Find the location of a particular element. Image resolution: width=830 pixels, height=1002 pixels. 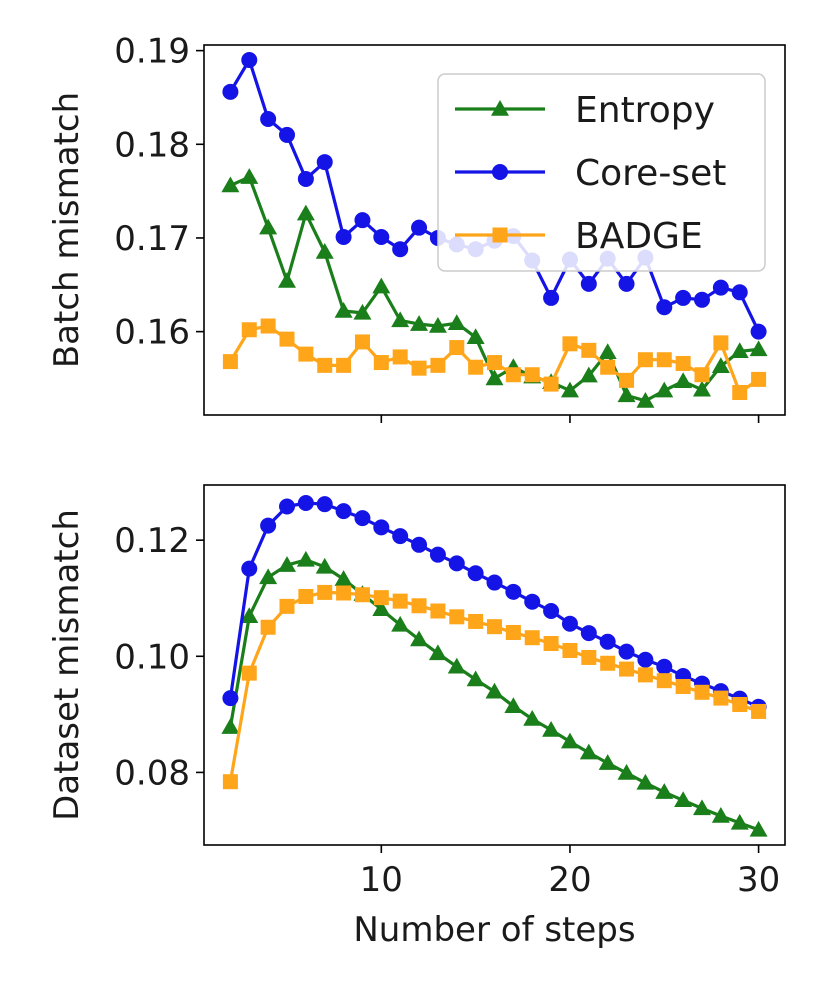

y-tick-label: 0.10 is located at coordinates (152, 657).